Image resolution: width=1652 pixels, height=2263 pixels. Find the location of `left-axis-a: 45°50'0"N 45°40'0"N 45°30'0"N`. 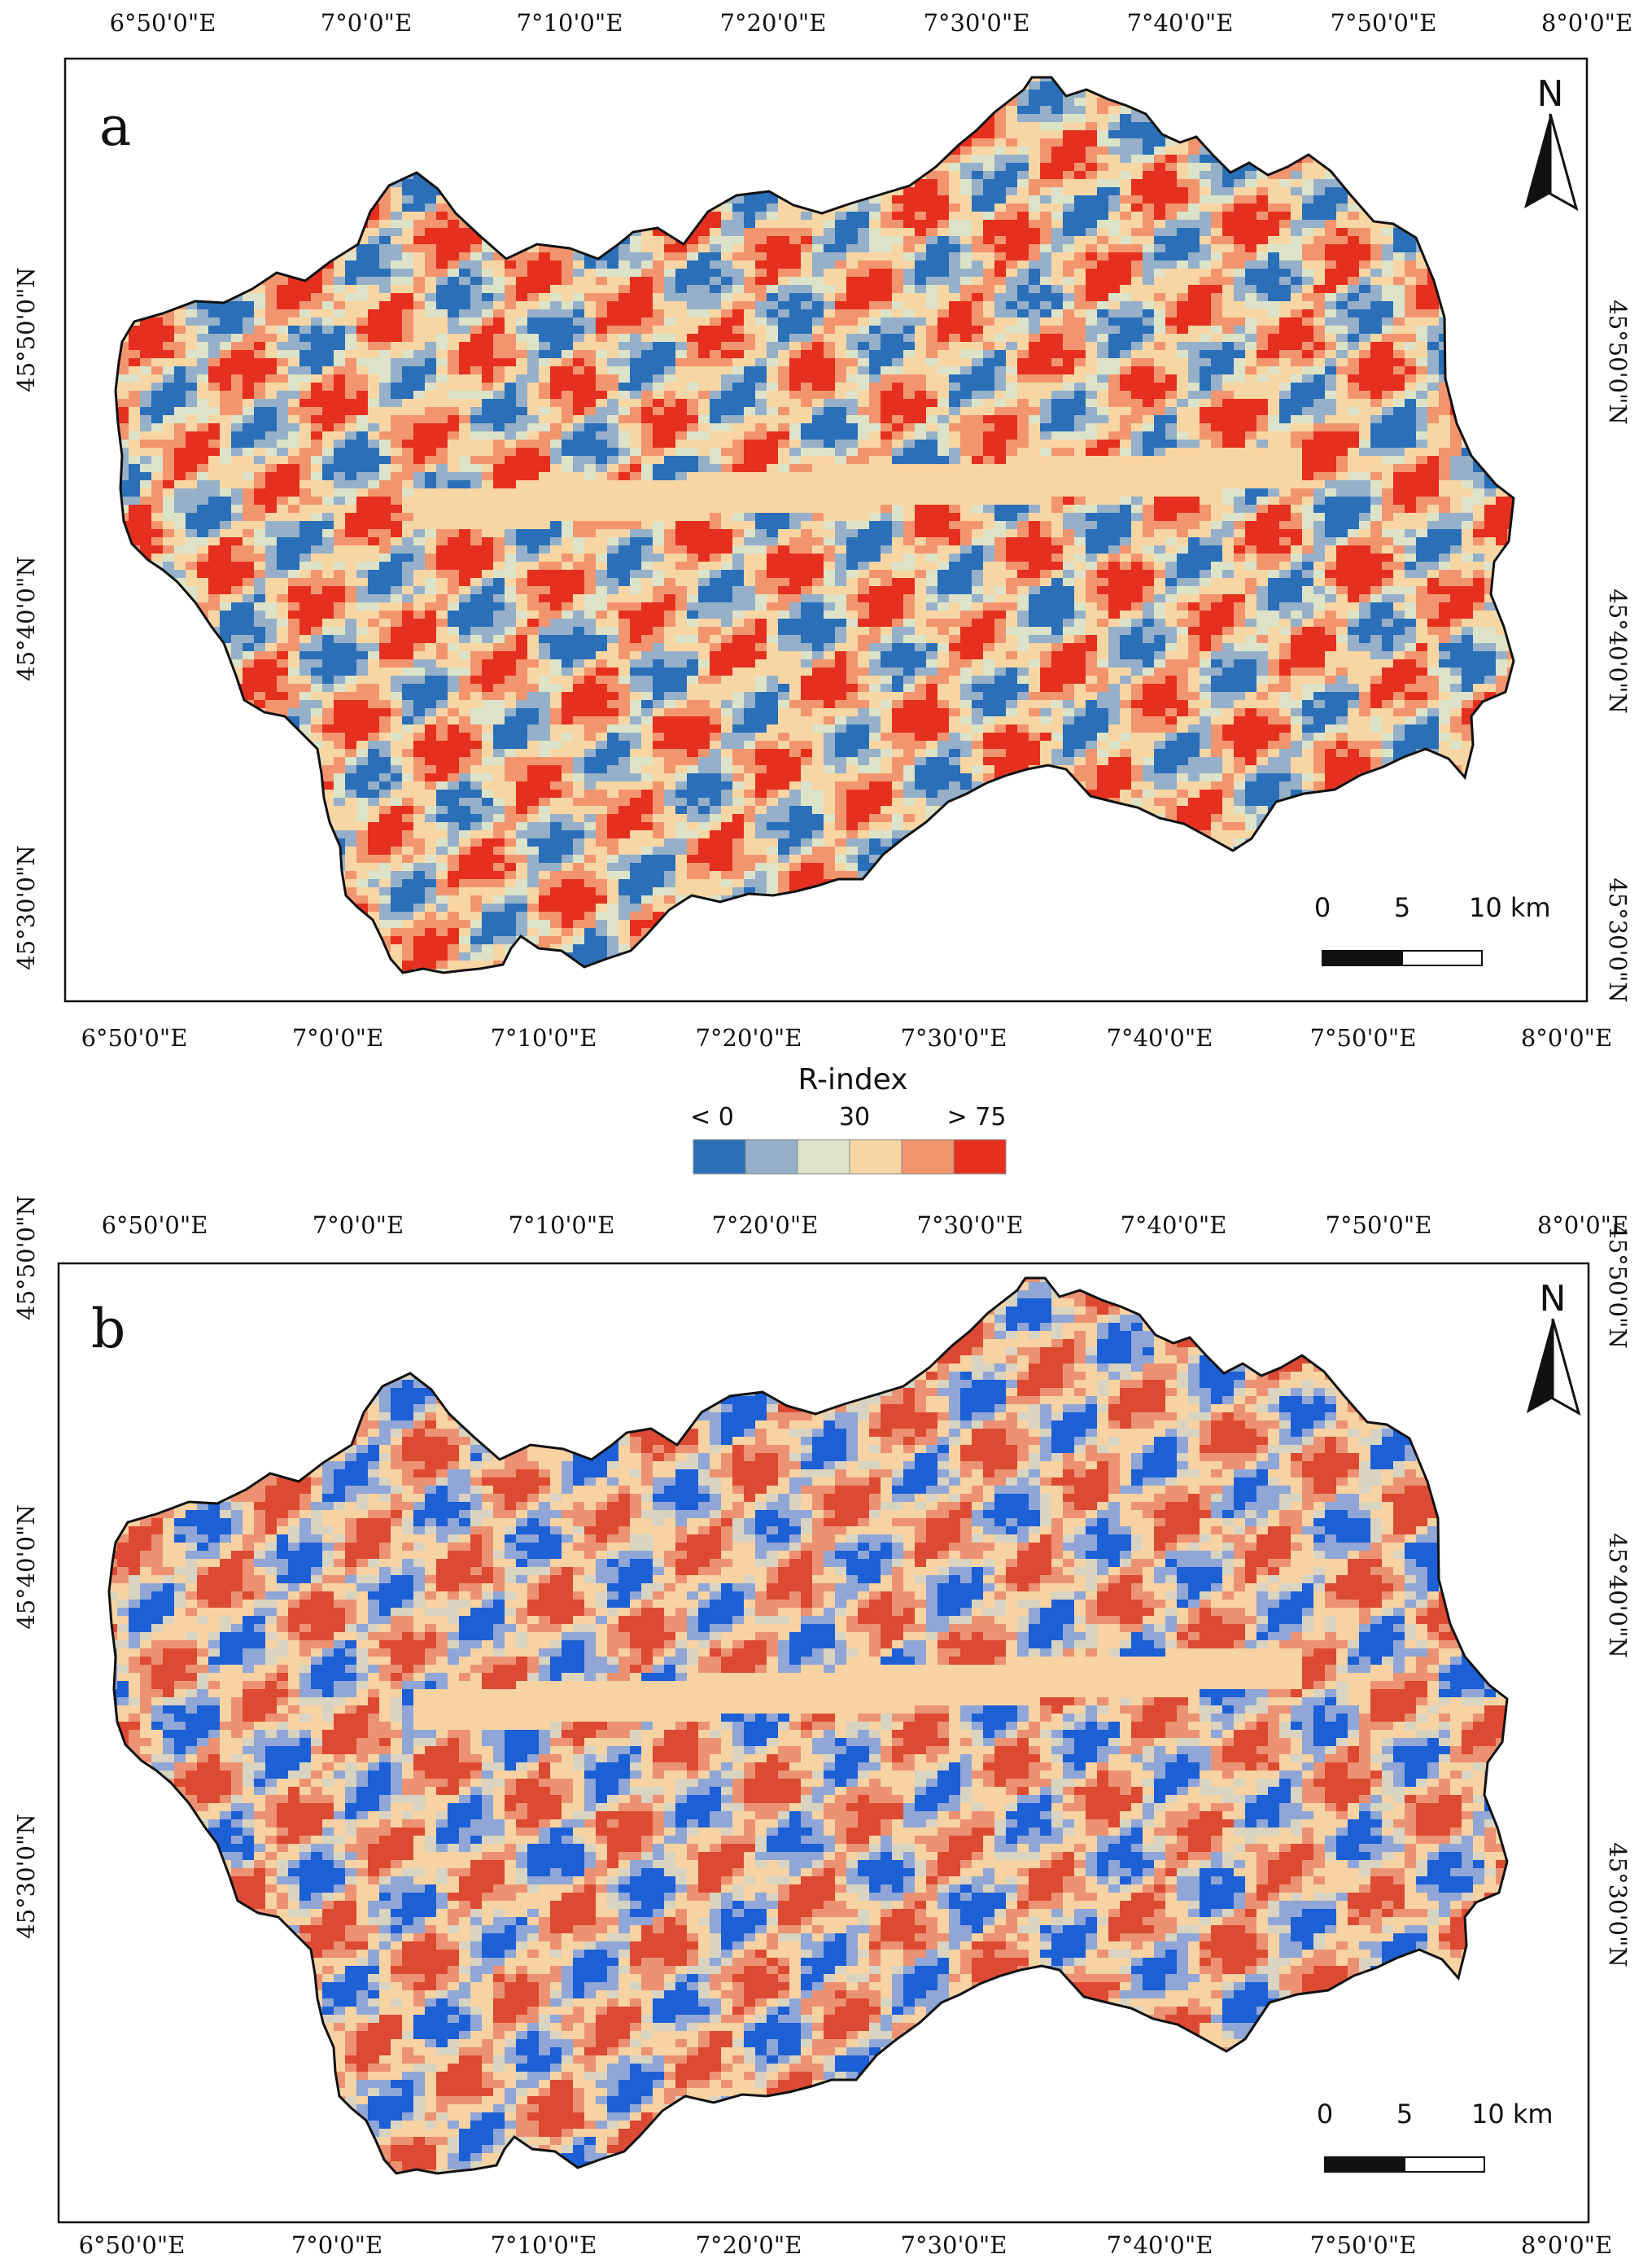

left-axis-a: 45°50'0"N 45°40'0"N 45°30'0"N is located at coordinates (26, 618).